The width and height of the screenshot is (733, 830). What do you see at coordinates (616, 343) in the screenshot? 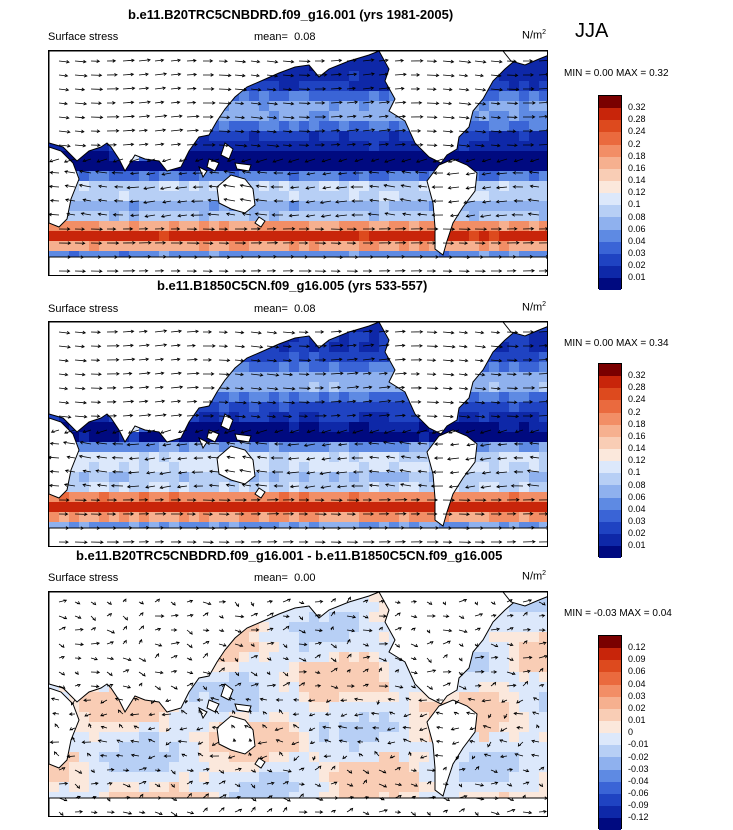
I see `panel-2-minmax: MIN = 0.00 MAX = 0.34` at bounding box center [616, 343].